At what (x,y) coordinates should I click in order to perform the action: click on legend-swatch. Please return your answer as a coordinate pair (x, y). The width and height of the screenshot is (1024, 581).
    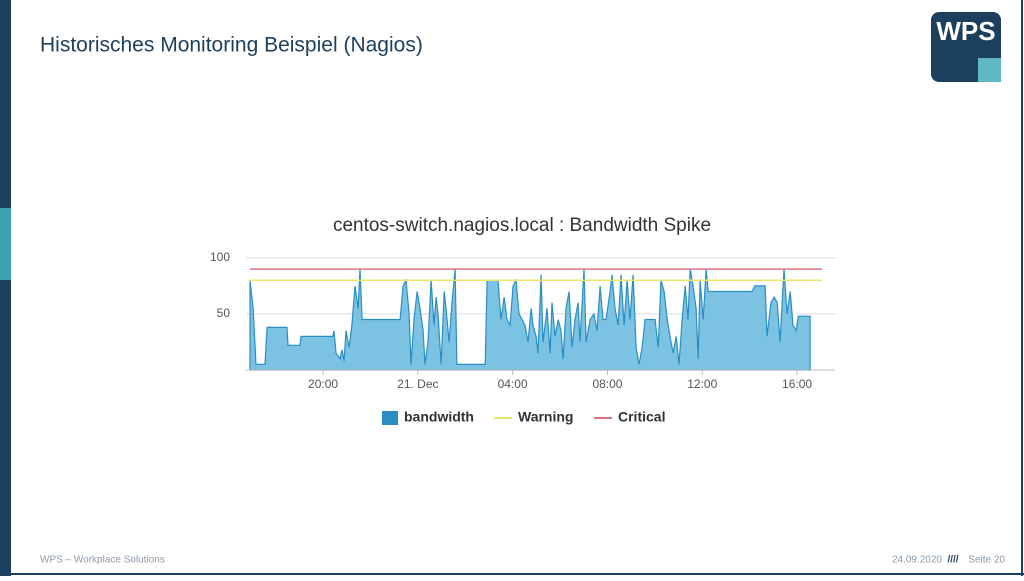
    Looking at the image, I should click on (390, 418).